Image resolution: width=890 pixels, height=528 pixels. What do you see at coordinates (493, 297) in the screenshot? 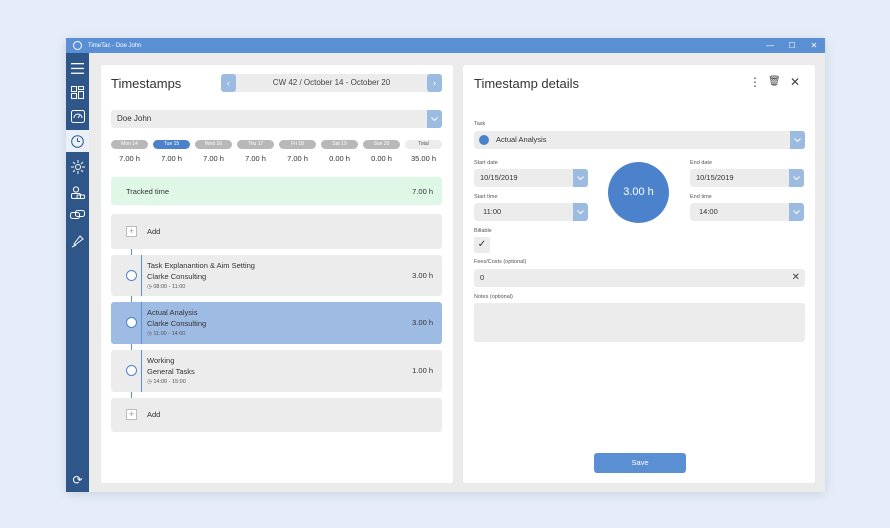
I see `notes-label: Notes (optional)` at bounding box center [493, 297].